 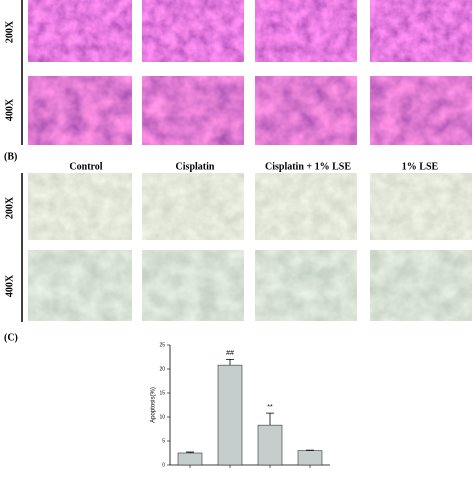 What do you see at coordinates (11, 337) in the screenshot?
I see `panel-label: (C)` at bounding box center [11, 337].